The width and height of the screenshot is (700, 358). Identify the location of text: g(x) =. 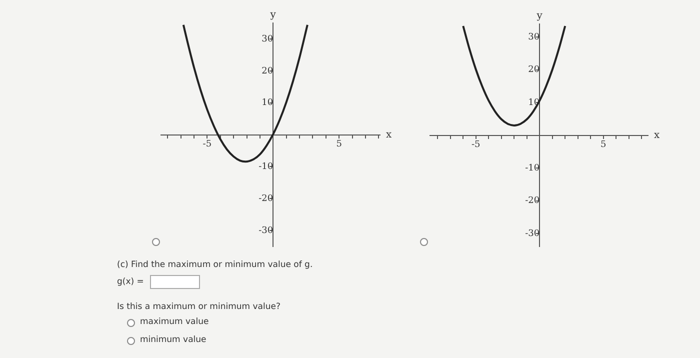
(130, 282).